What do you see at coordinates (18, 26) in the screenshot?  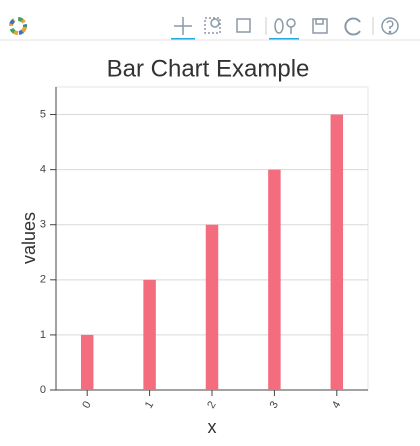 I see `bokeh-logo` at bounding box center [18, 26].